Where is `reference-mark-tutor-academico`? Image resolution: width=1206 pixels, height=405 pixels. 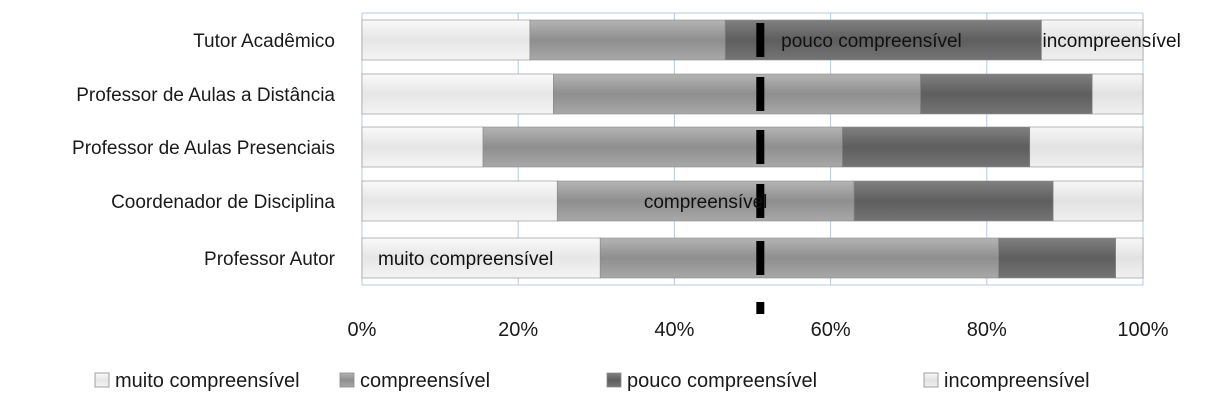 reference-mark-tutor-academico is located at coordinates (760, 40).